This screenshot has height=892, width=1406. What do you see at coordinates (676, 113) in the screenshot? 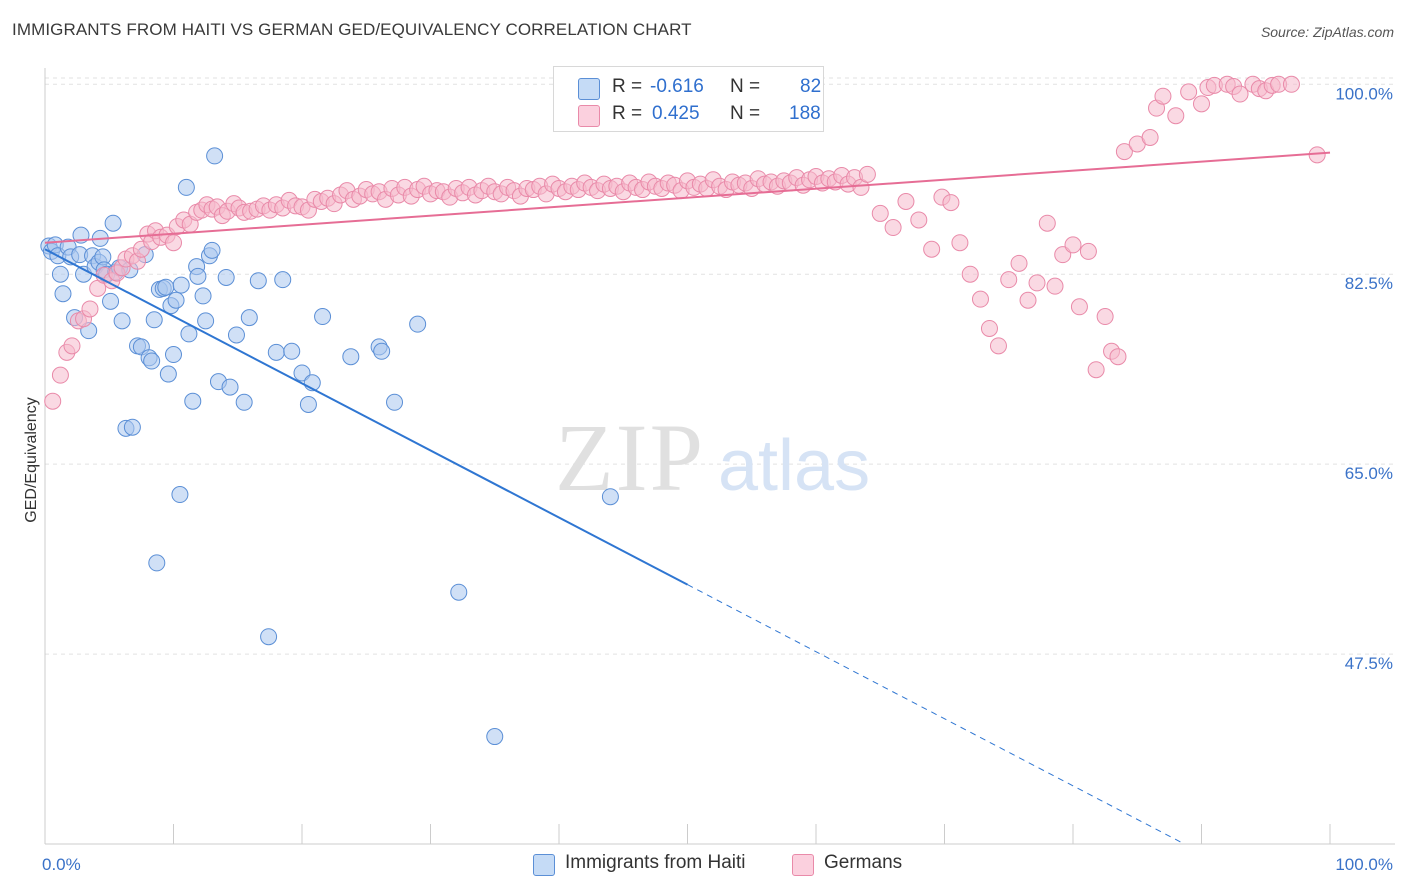
I see `legend-r-value: 0.425` at bounding box center [676, 113].